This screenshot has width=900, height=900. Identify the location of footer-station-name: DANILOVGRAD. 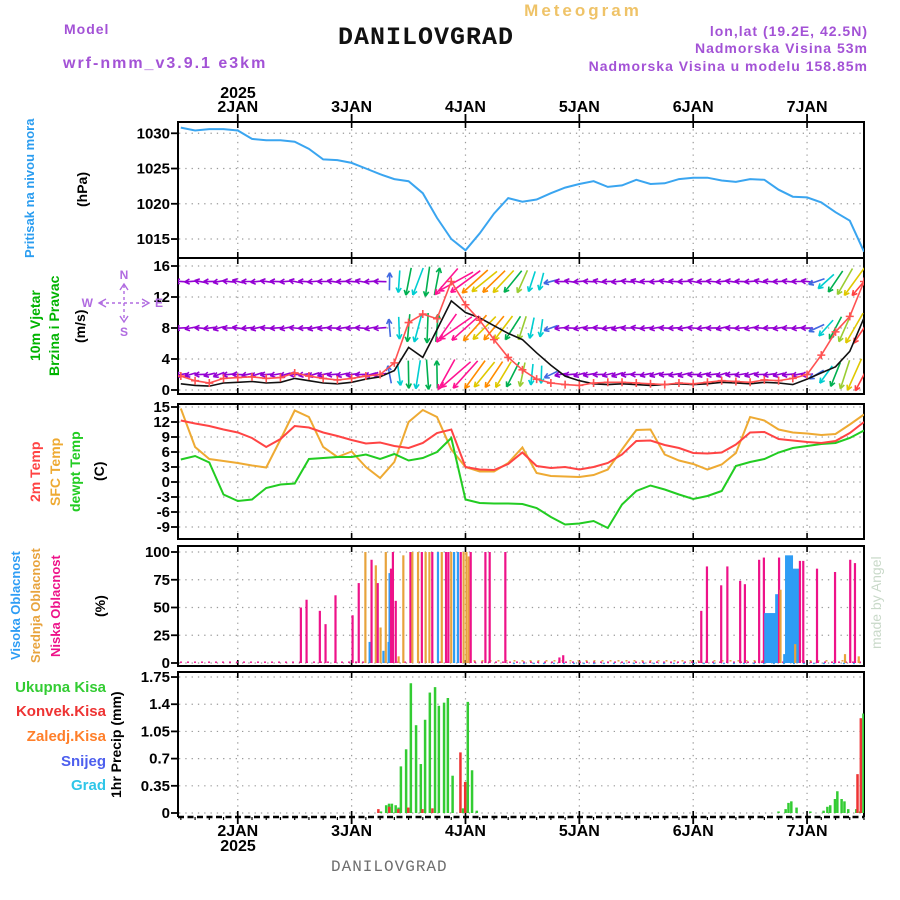
(389, 867).